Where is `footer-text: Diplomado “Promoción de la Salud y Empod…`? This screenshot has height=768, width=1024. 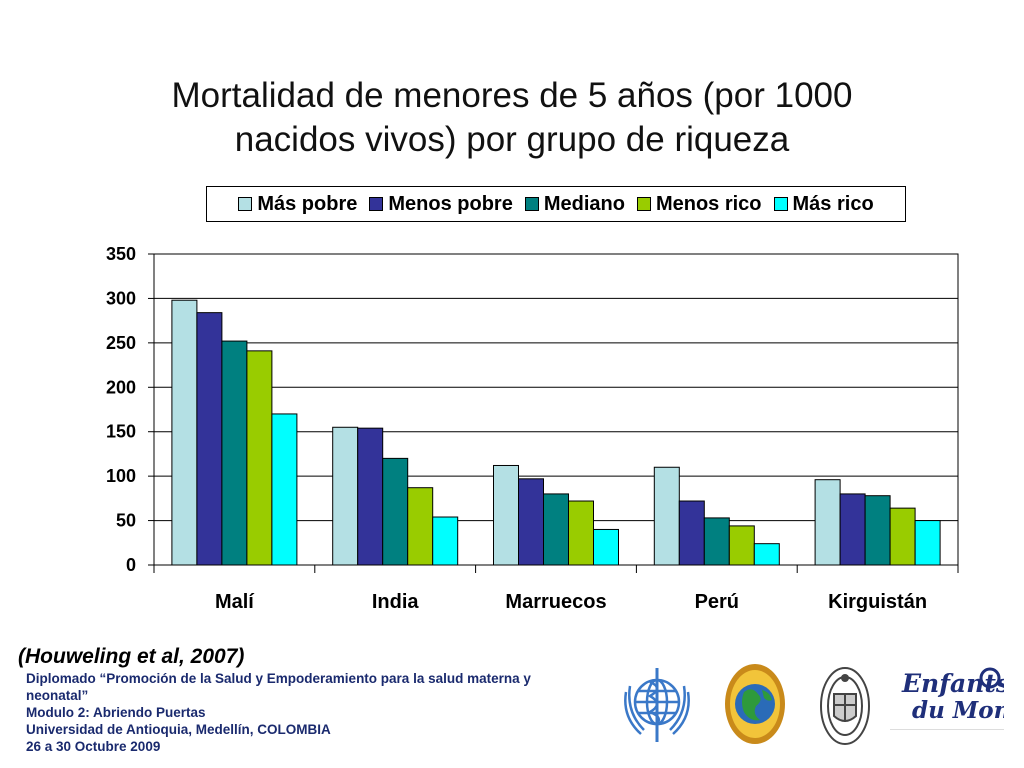 footer-text: Diplomado “Promoción de la Salud y Empod… is located at coordinates (306, 712).